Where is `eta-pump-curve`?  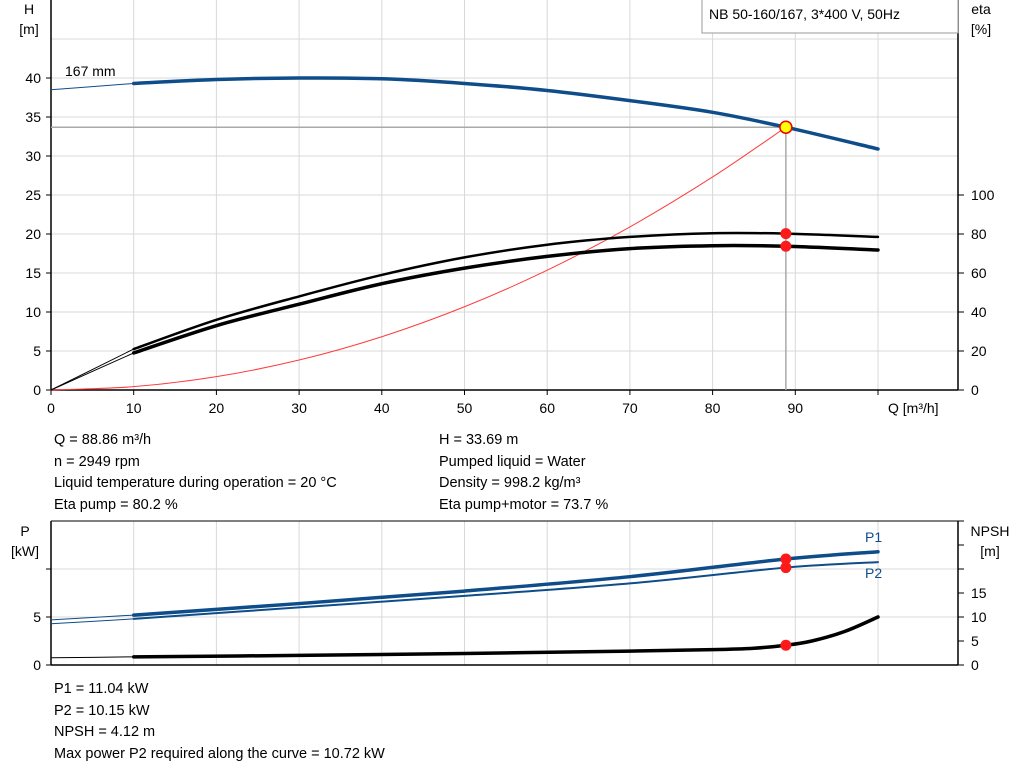
eta-pump-curve is located at coordinates (506, 291).